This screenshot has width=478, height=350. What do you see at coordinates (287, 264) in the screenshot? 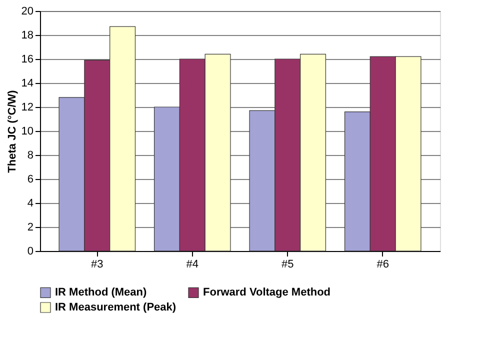
I see `x-tick-label: #5` at bounding box center [287, 264].